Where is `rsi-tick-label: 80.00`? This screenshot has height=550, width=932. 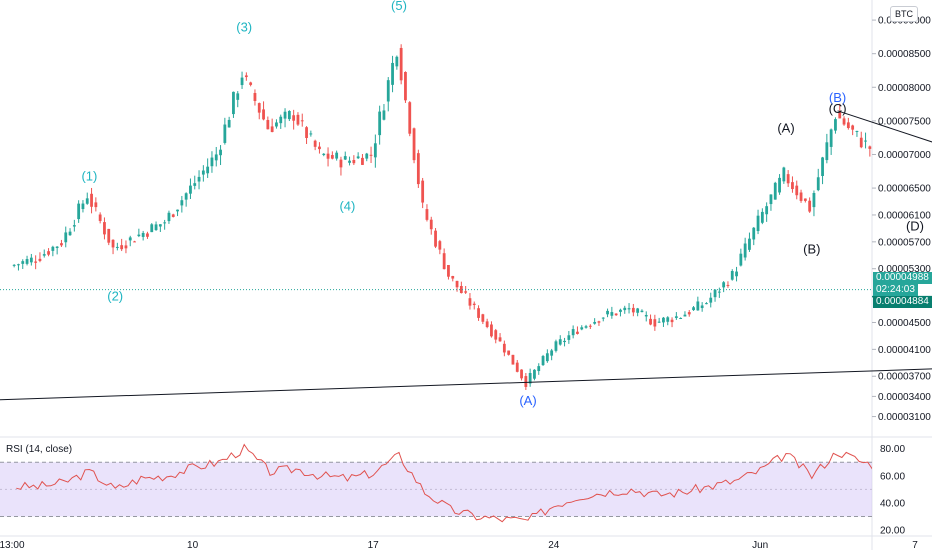 rsi-tick-label: 80.00 is located at coordinates (892, 449).